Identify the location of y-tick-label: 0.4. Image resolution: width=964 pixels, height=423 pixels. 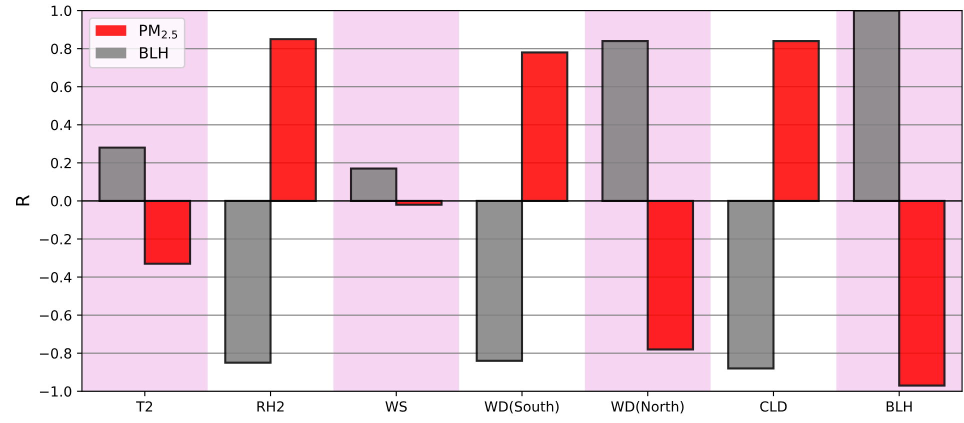
(61, 125).